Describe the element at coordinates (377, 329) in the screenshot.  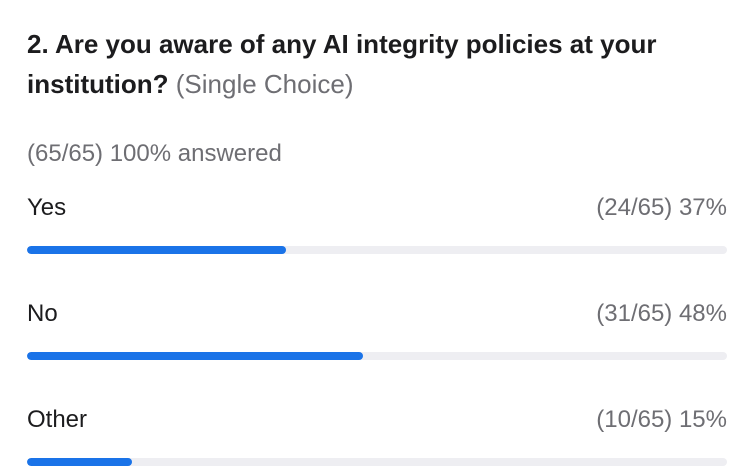
I see `option-no: No (31/65) 48%` at that location.